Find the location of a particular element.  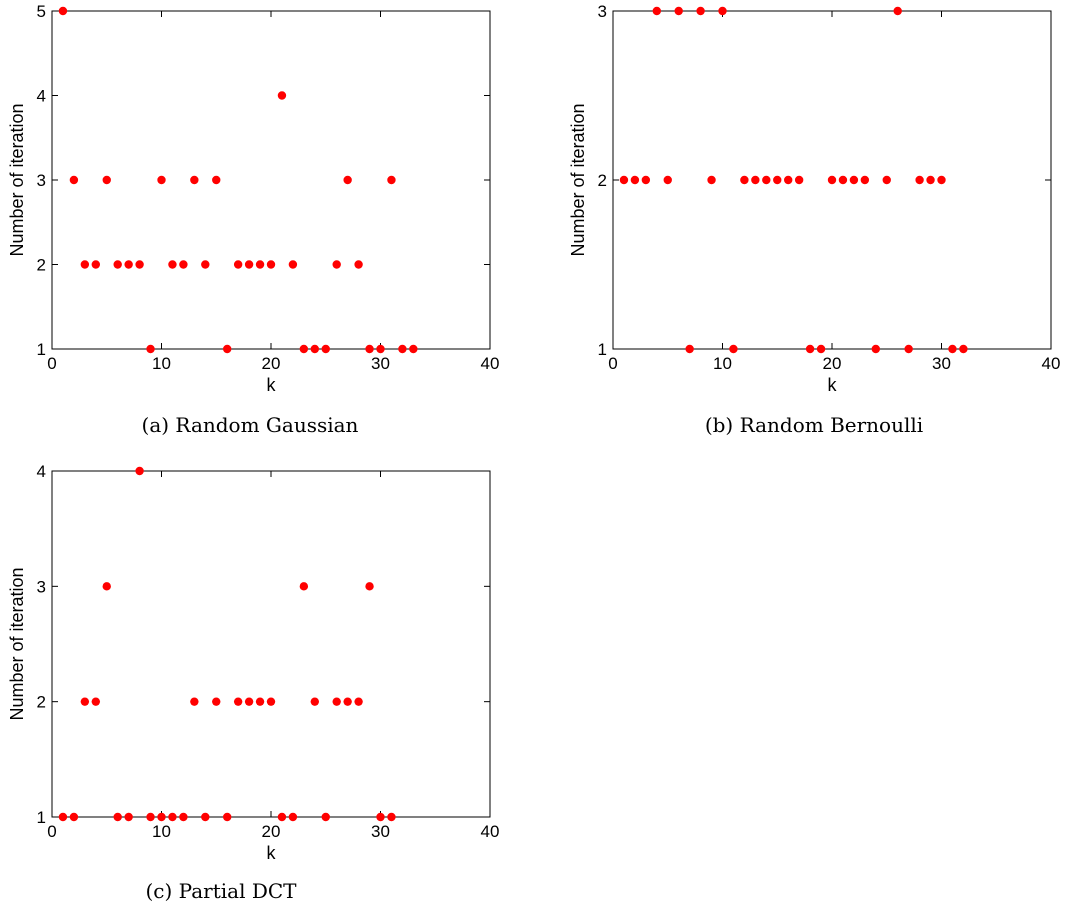

x-axis-label: k is located at coordinates (272, 385).